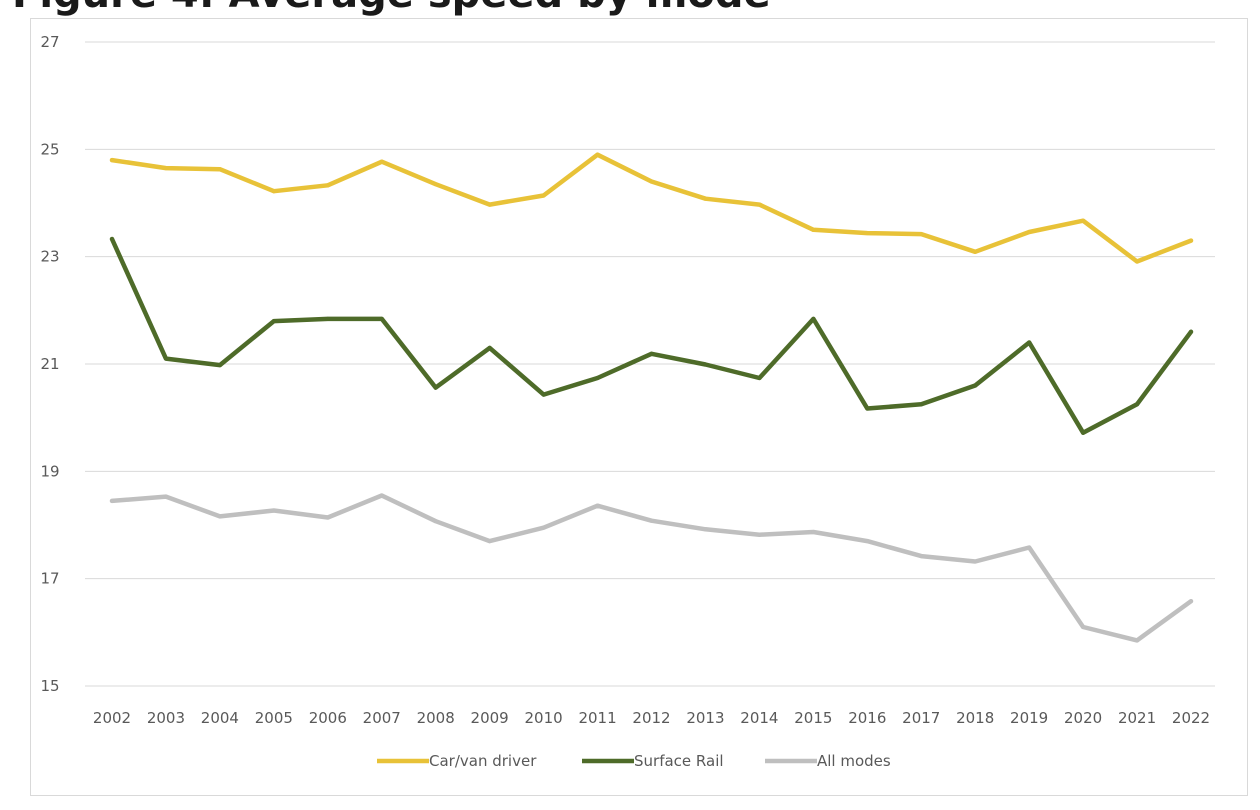  Describe the element at coordinates (1137, 718) in the screenshot. I see `x-tick-label: 2021` at that location.